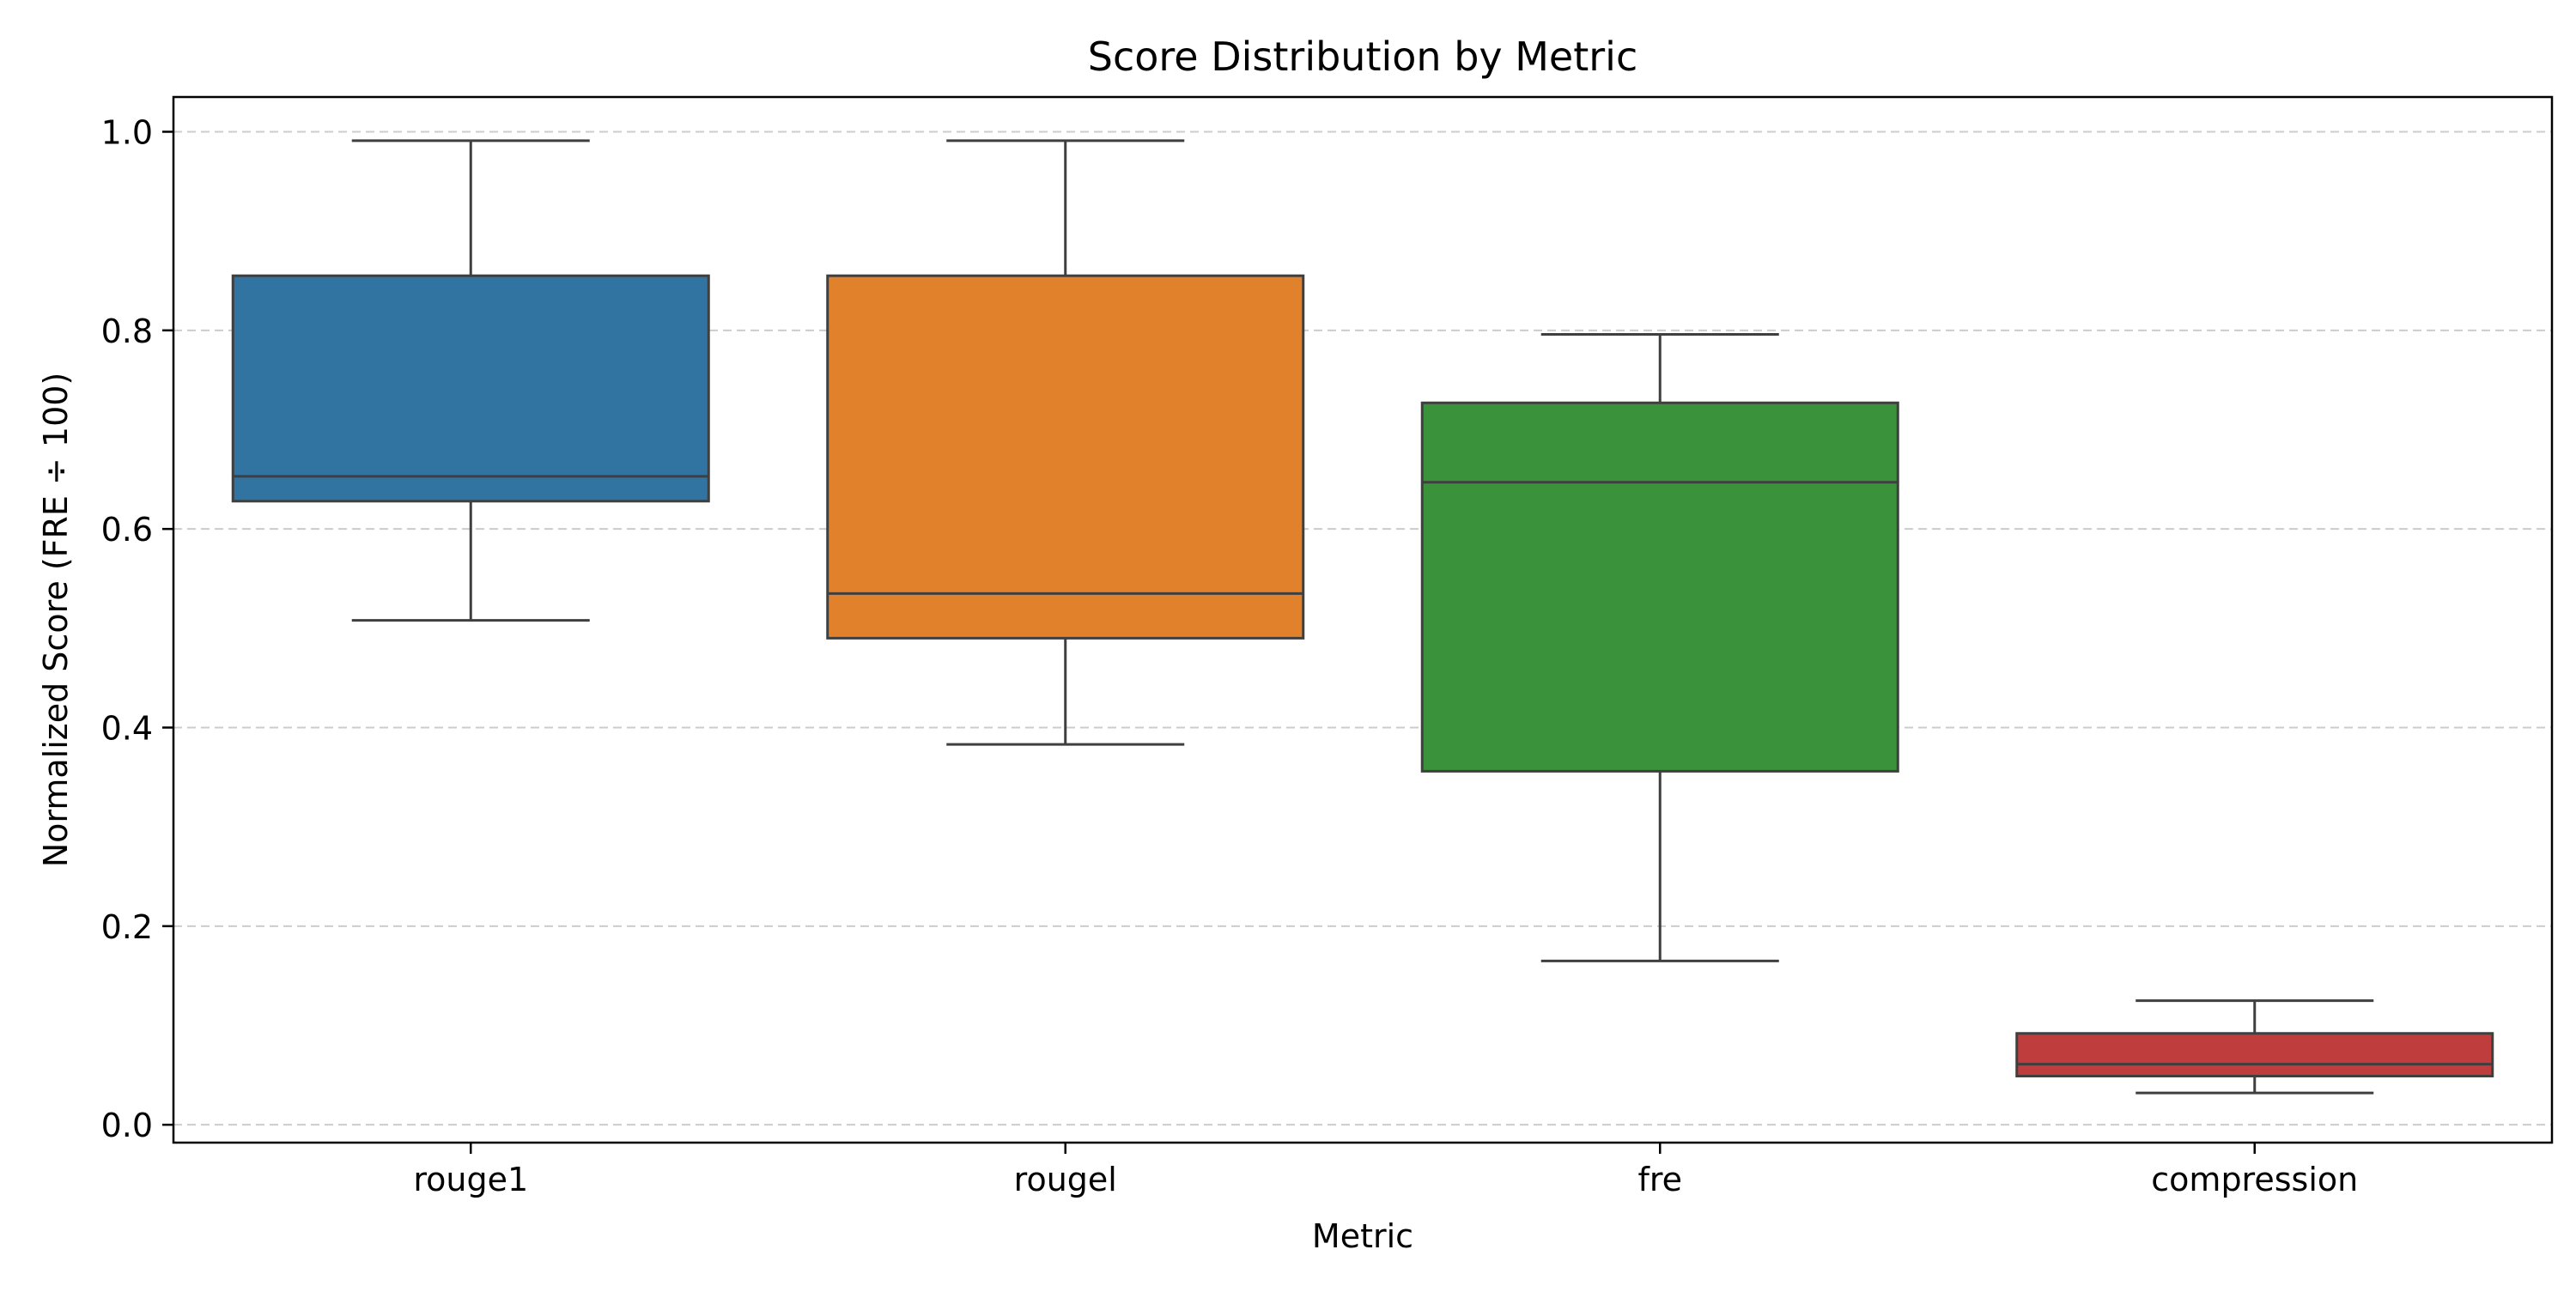 The height and width of the screenshot is (1292, 2576). What do you see at coordinates (1660, 1179) in the screenshot?
I see `x-tick-label: fre` at bounding box center [1660, 1179].